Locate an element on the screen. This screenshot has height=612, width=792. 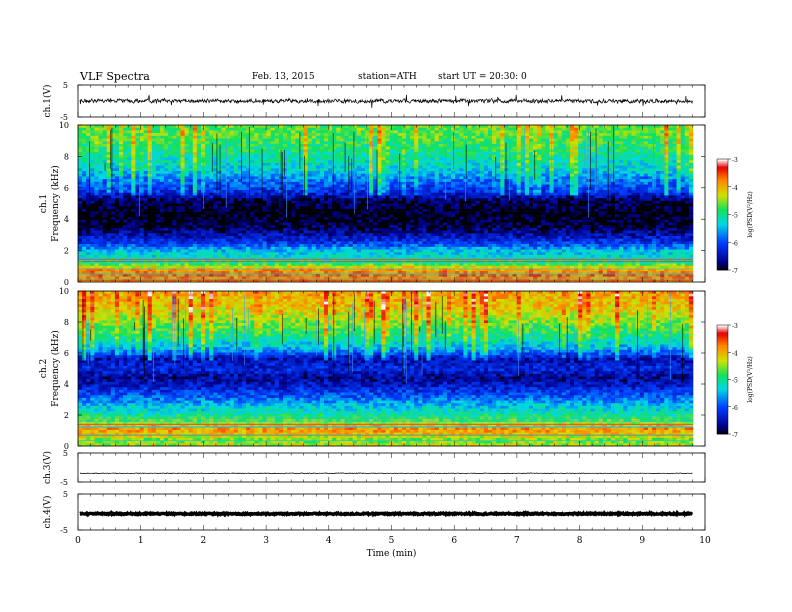
x-tick-label: 8 is located at coordinates (580, 541).